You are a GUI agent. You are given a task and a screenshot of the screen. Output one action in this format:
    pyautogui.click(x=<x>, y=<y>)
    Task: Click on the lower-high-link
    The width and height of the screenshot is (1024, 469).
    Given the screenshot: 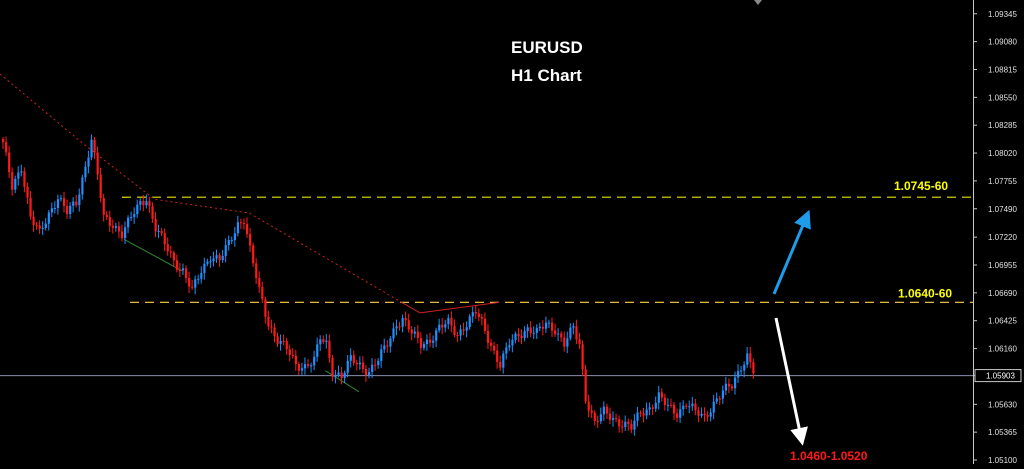 What is the action you would take?
    pyautogui.click(x=411, y=307)
    